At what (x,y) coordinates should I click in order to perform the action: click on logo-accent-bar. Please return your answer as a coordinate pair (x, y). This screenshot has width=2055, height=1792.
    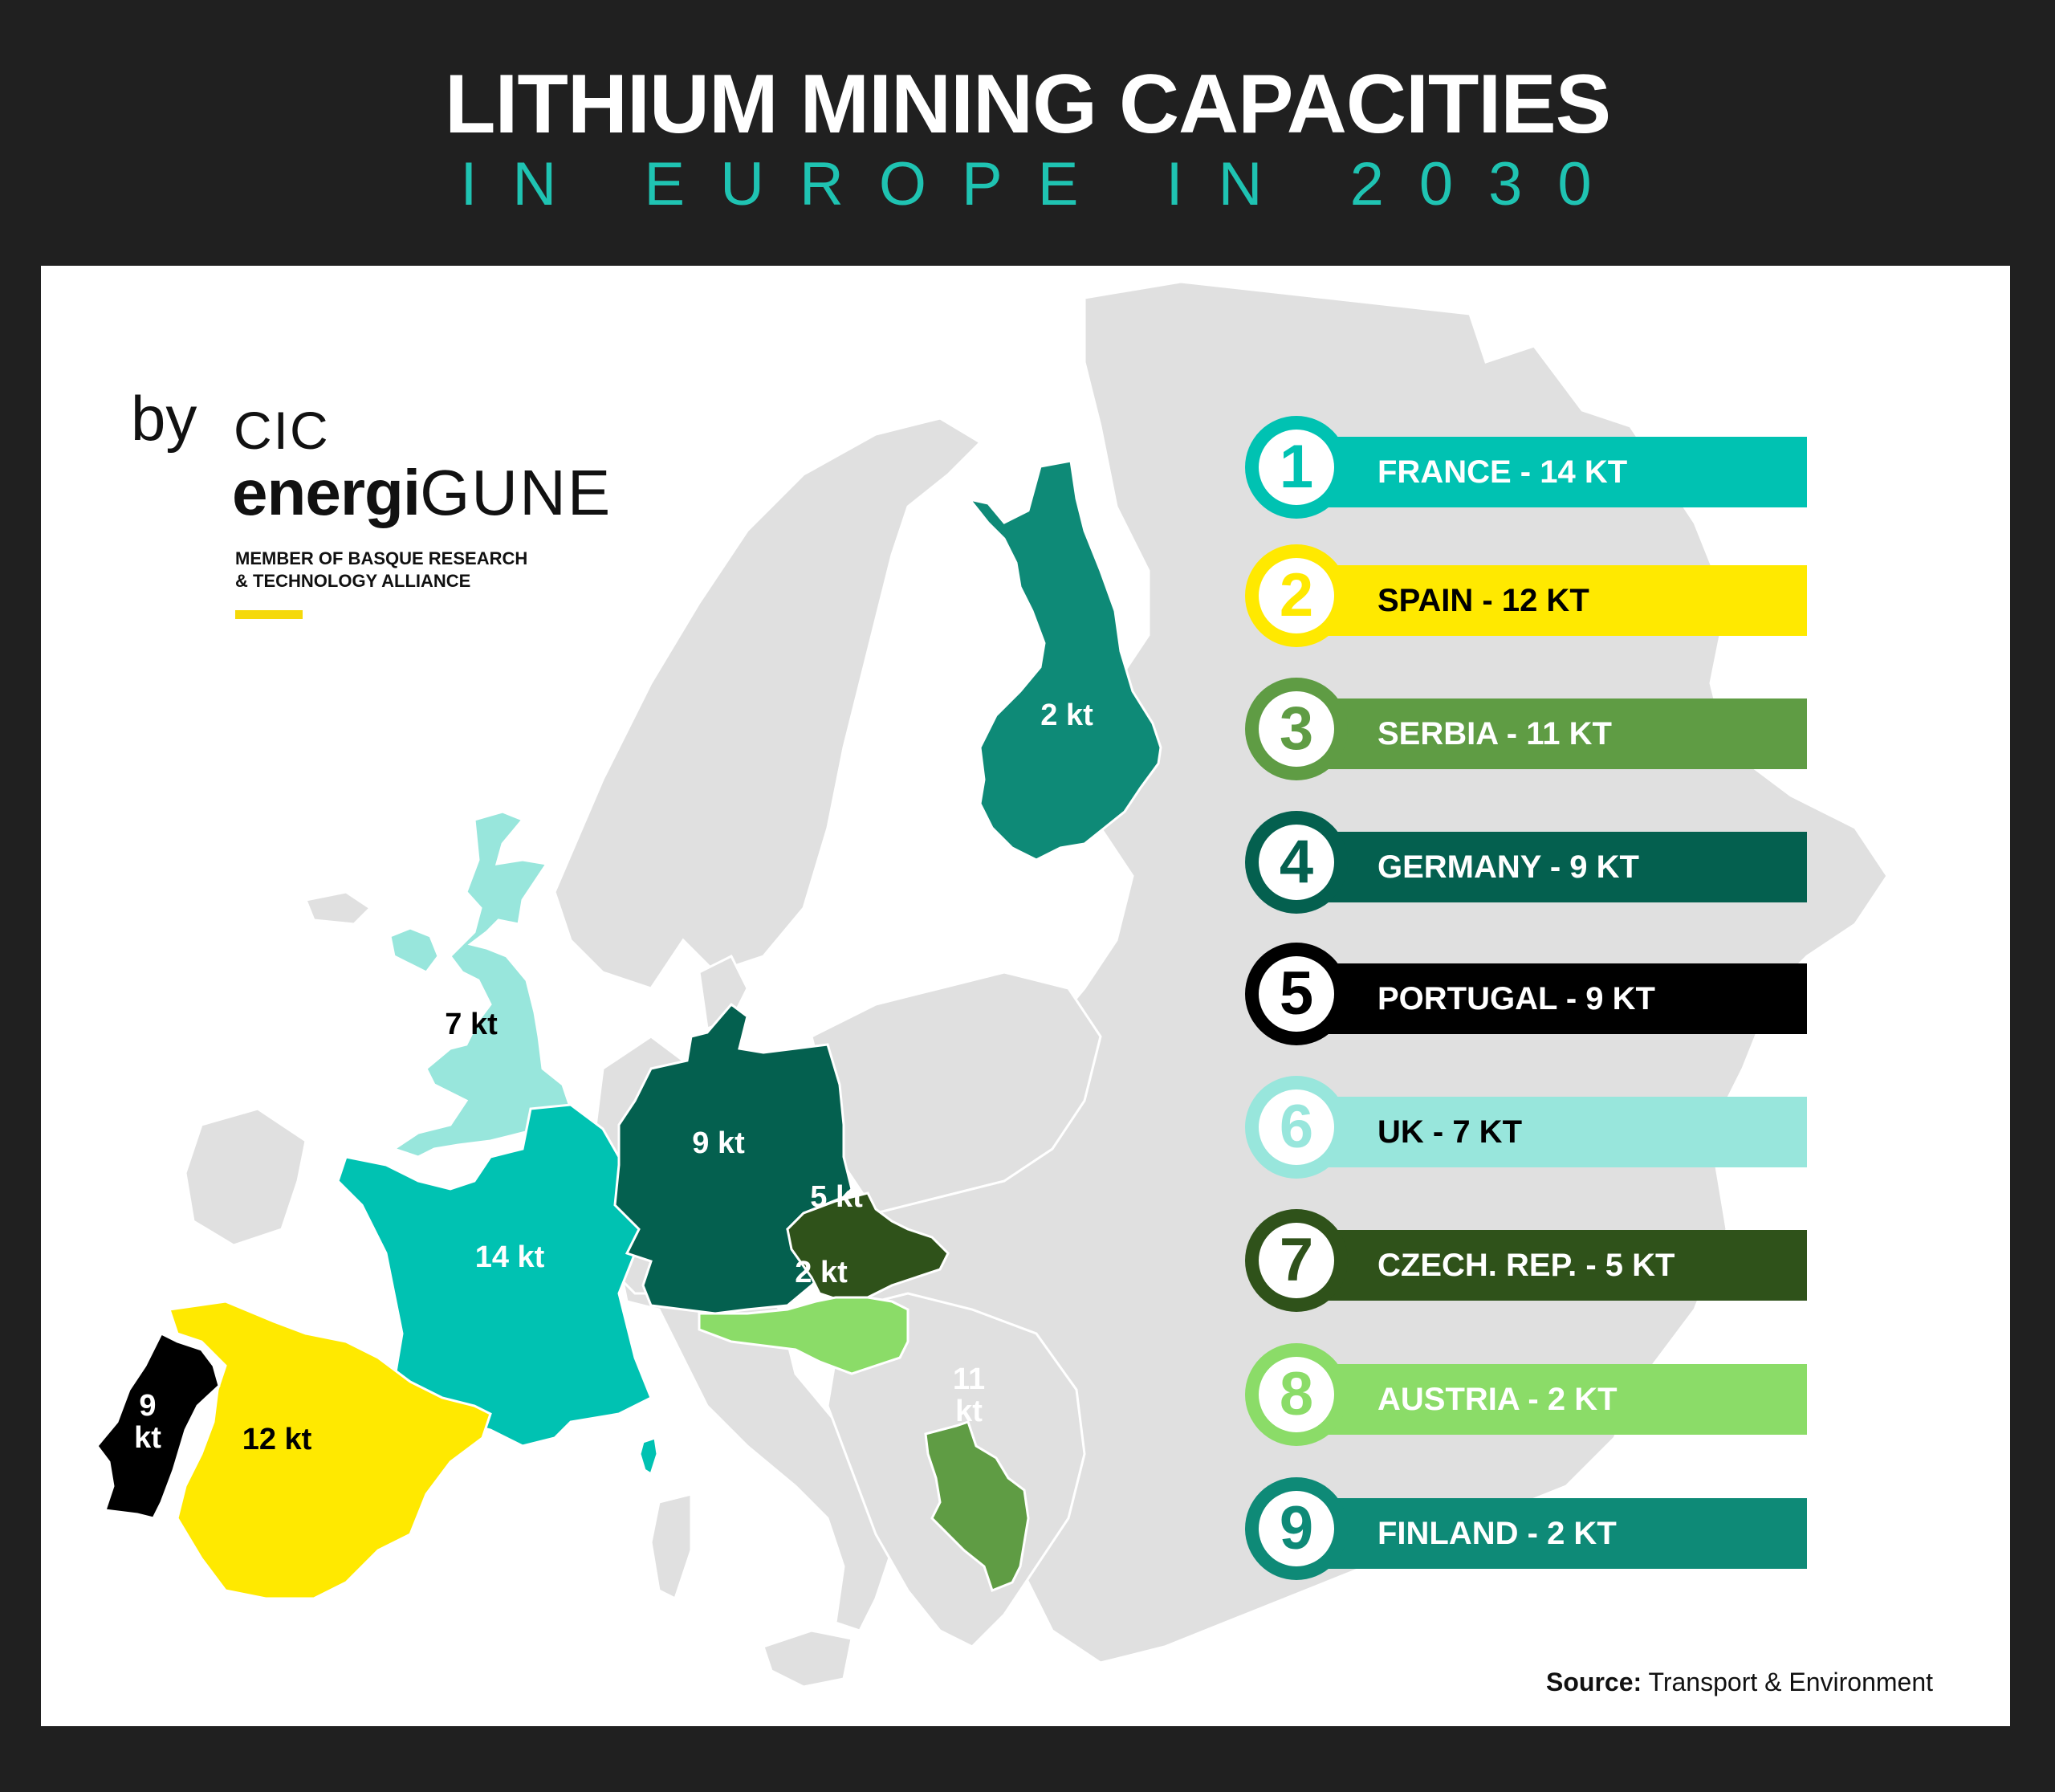
    Looking at the image, I should click on (269, 614).